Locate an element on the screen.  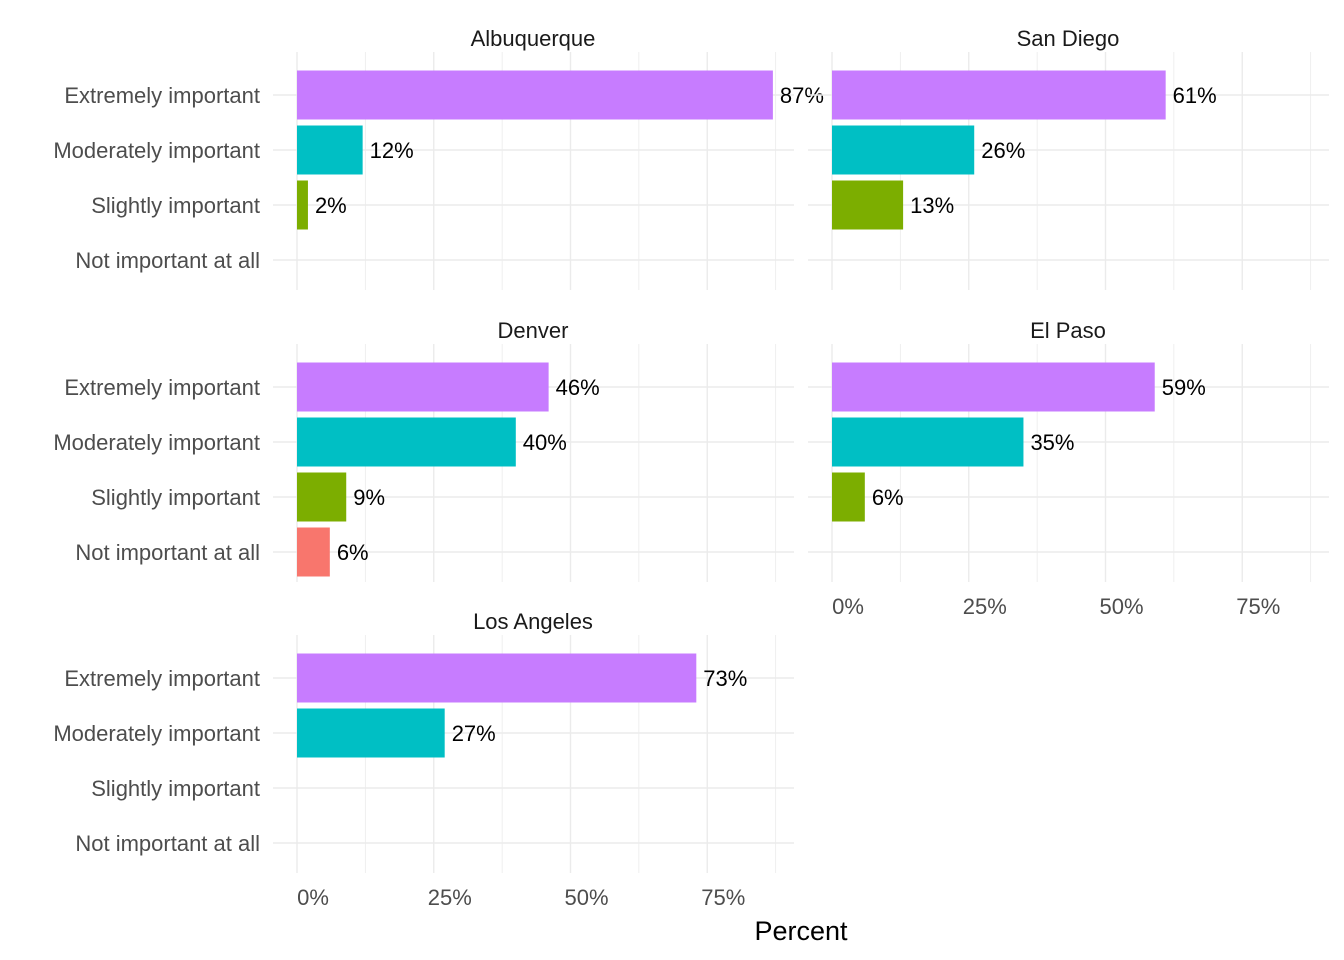
facet-el-paso: El Paso 59% 35% 6% 0% 25% 50% 75% is located at coordinates (1068, 468).